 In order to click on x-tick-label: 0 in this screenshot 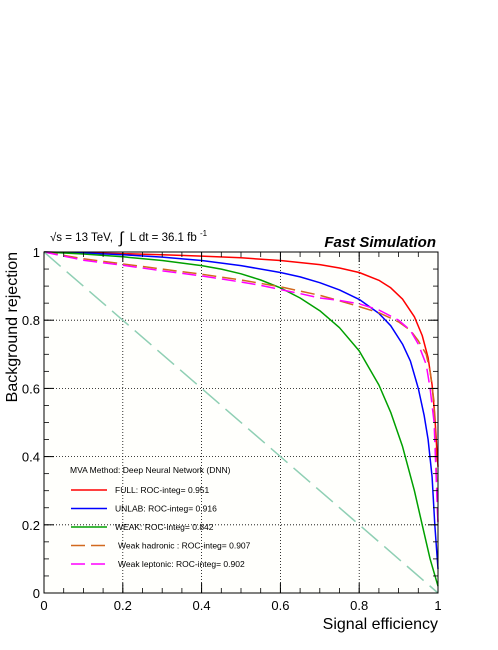, I will do `click(43, 605)`.